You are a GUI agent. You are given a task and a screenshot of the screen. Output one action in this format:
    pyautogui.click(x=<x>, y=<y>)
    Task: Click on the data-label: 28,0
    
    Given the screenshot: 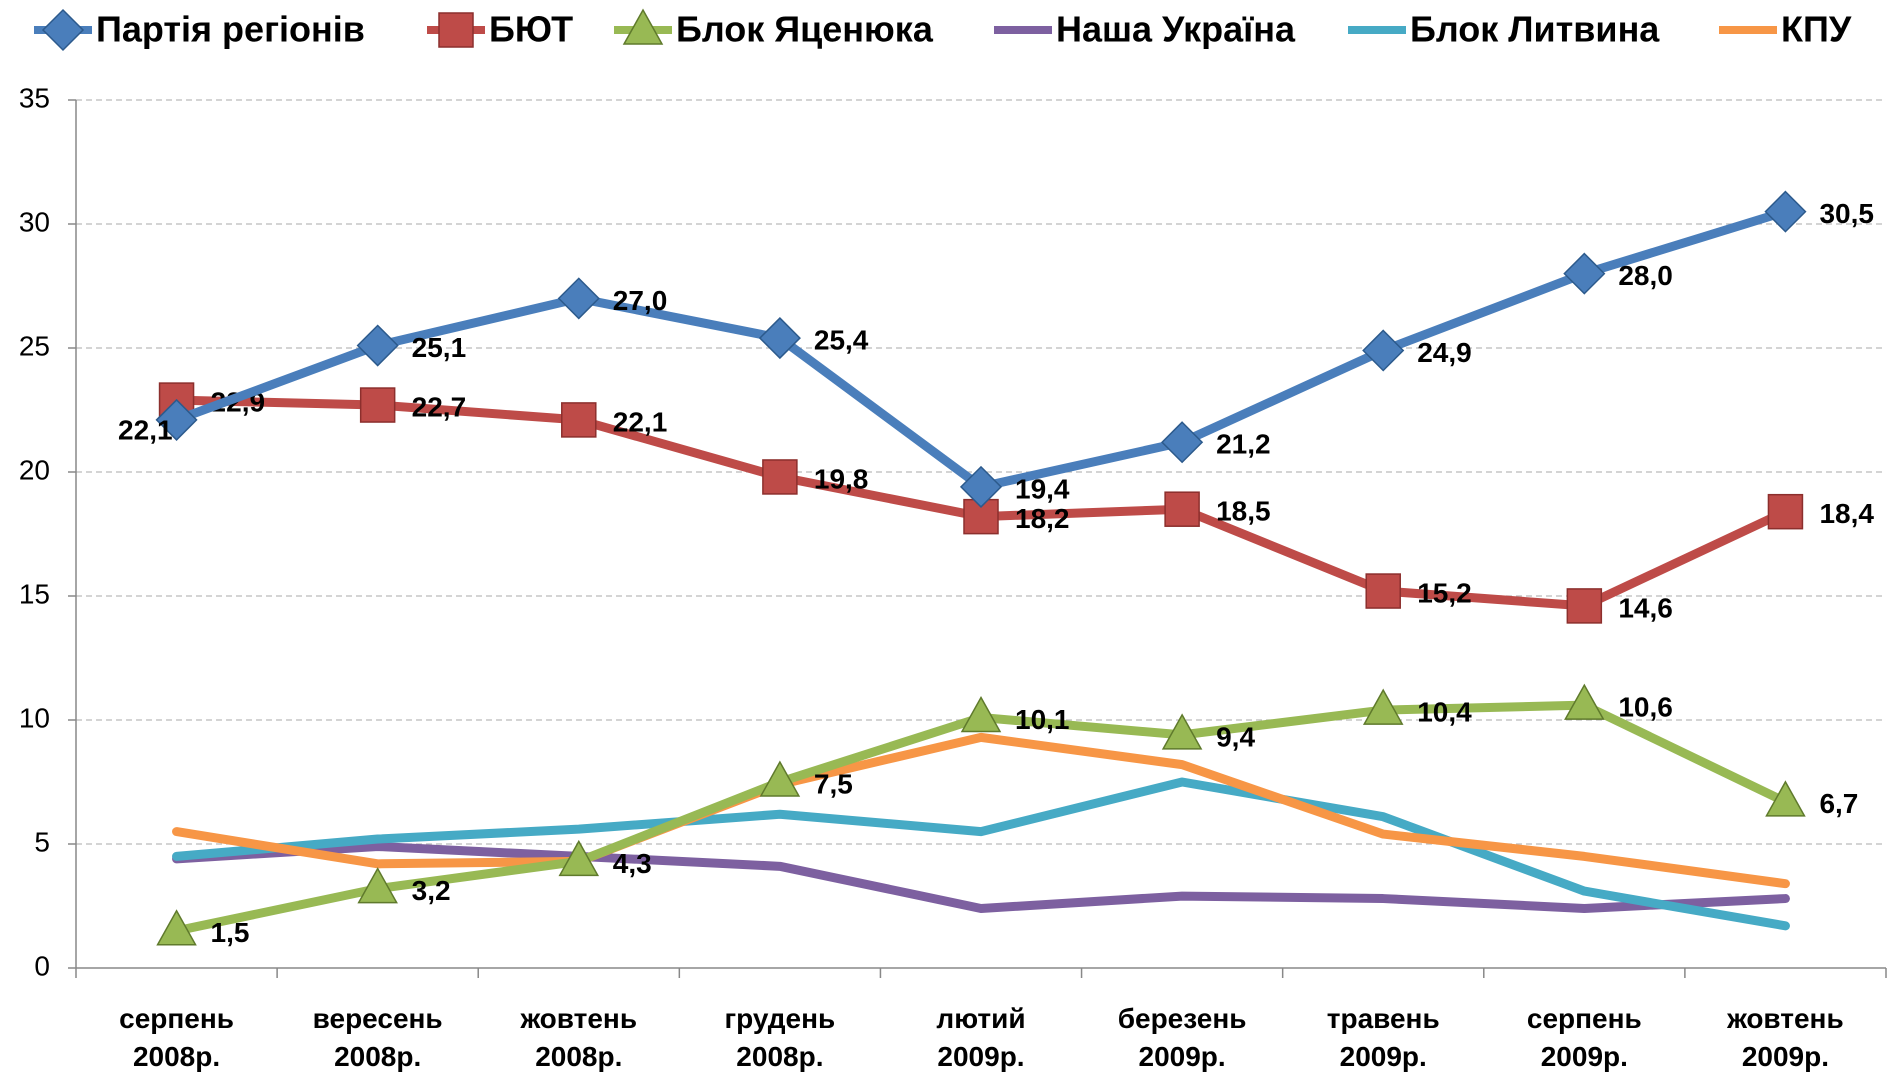 What is the action you would take?
    pyautogui.click(x=1645, y=275)
    